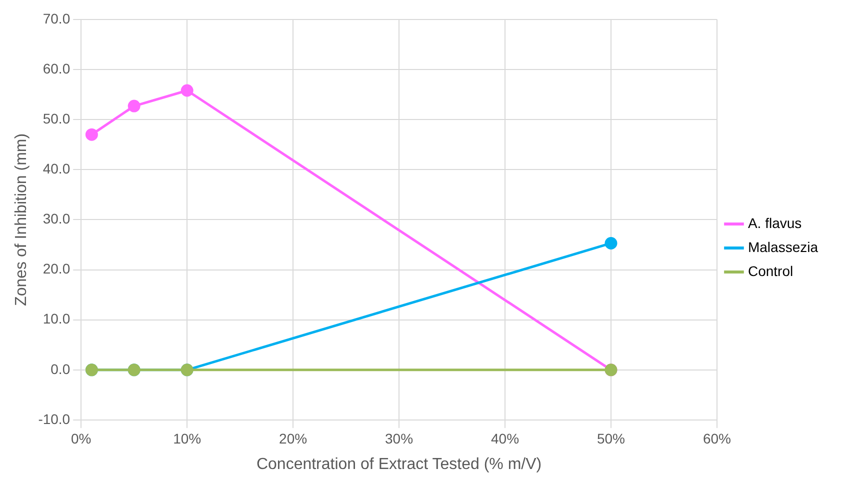  I want to click on legend-label: Control, so click(771, 270).